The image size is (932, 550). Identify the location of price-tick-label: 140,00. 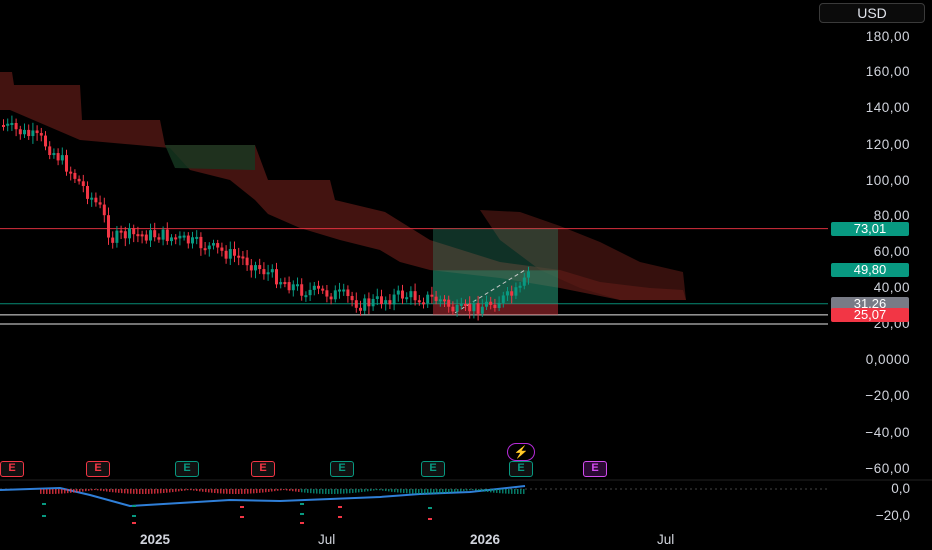
(887, 107).